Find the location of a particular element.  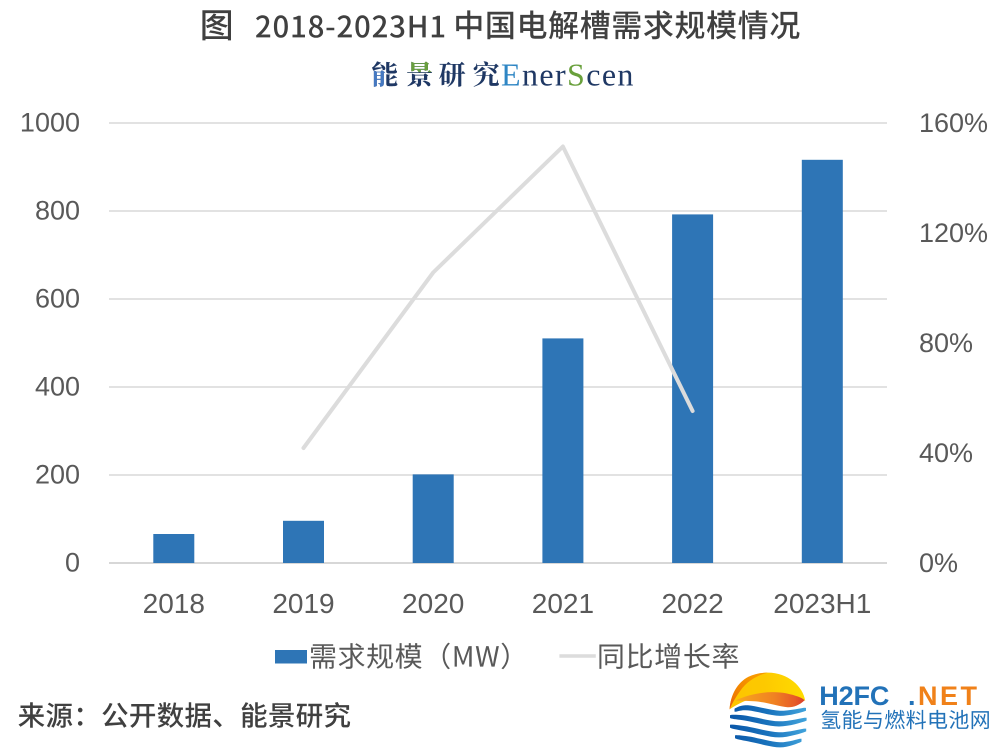

svg-text: 600 is located at coordinates (57, 298).